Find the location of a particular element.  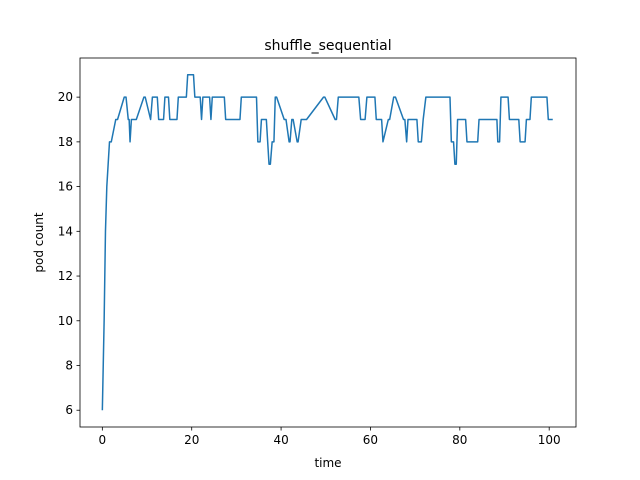

chart-title: shuffle_sequential is located at coordinates (327, 46).